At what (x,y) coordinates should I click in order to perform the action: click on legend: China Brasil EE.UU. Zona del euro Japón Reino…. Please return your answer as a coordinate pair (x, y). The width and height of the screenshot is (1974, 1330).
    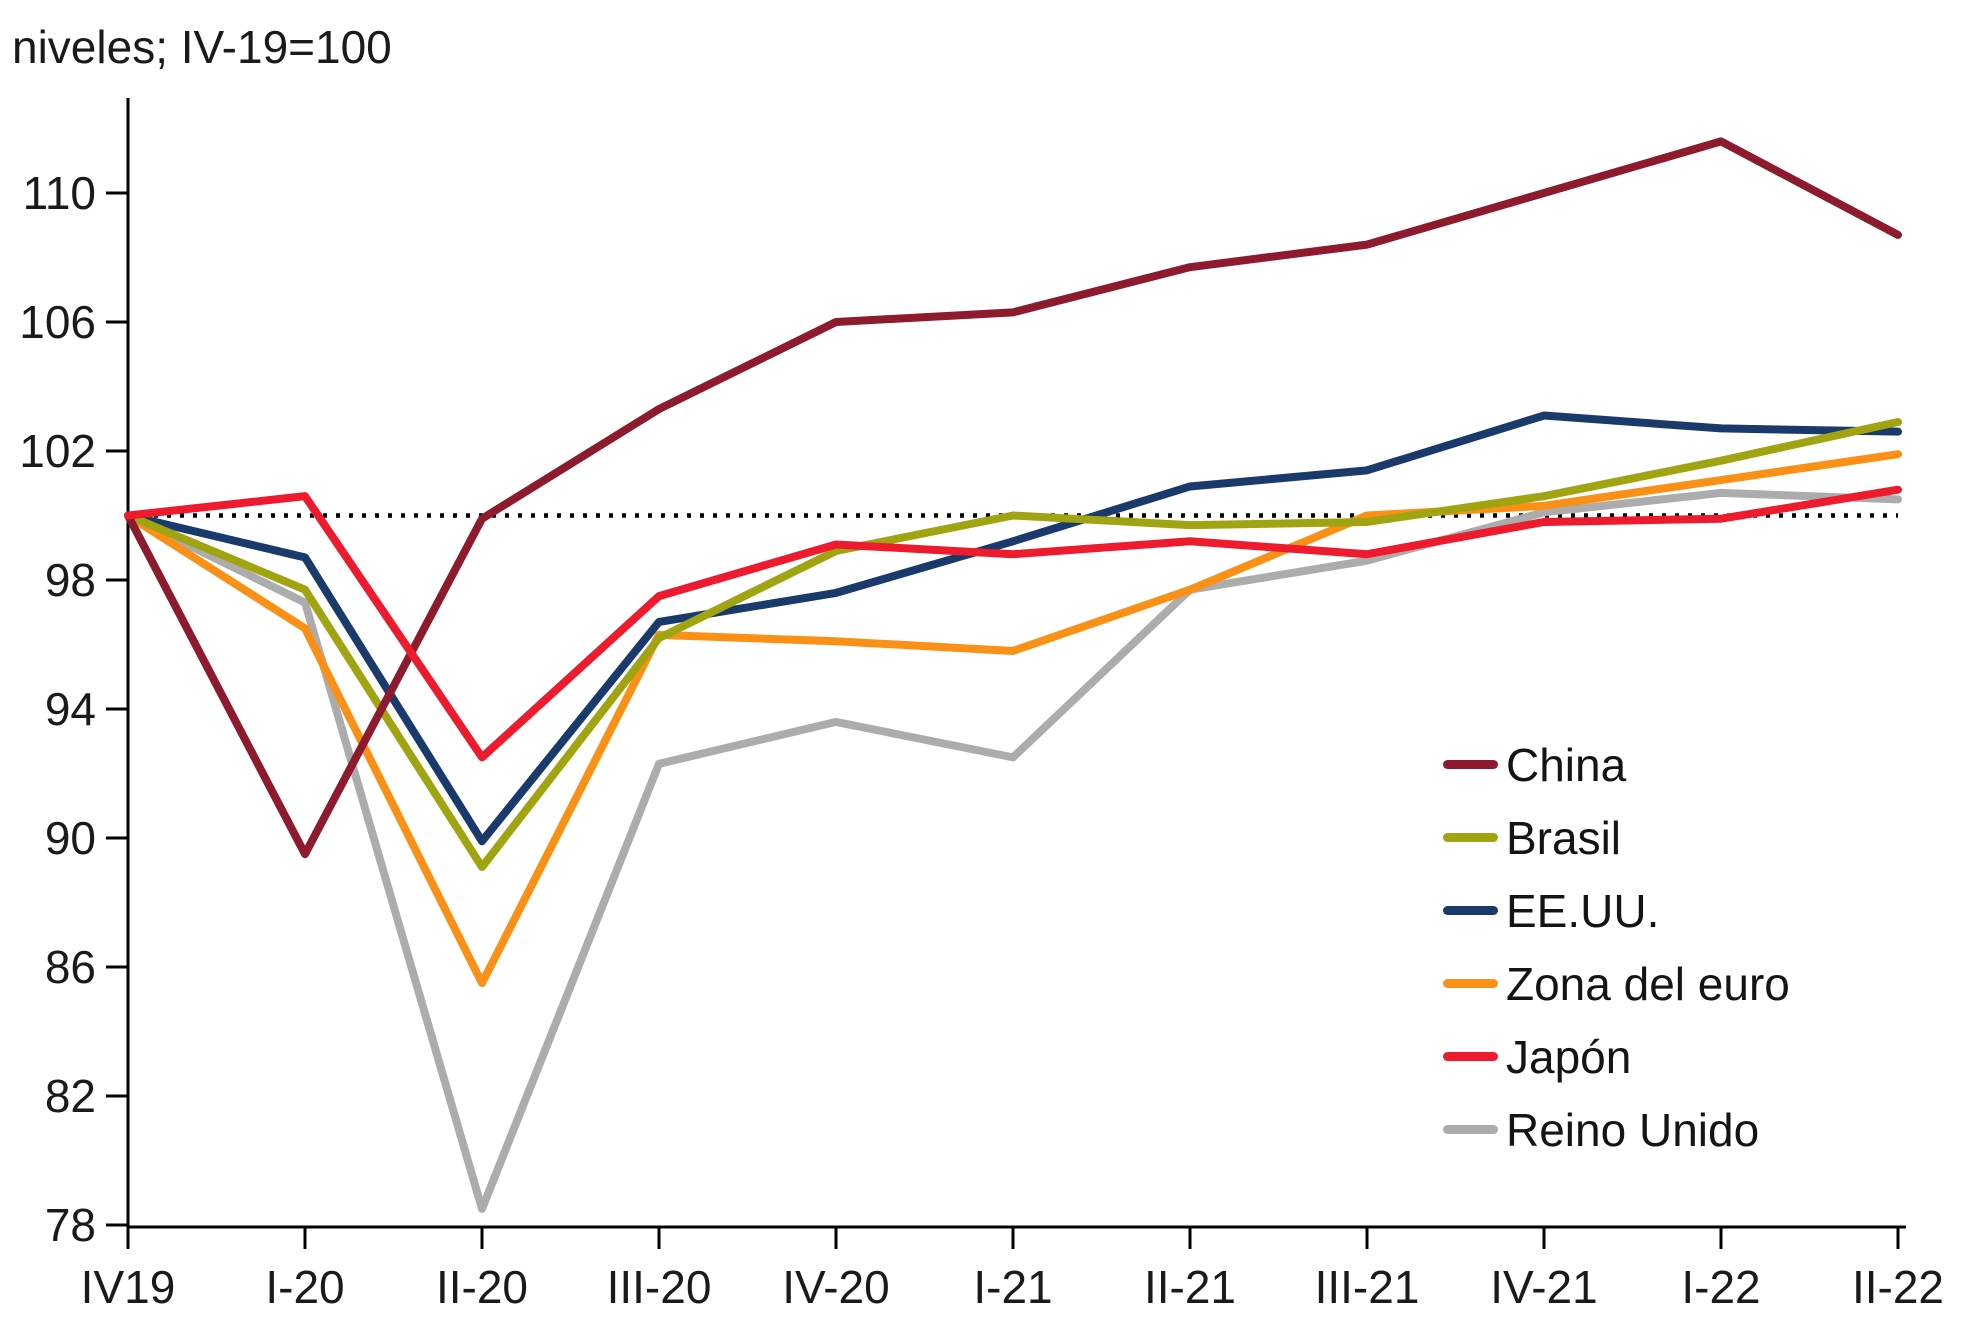
    Looking at the image, I should click on (1616, 947).